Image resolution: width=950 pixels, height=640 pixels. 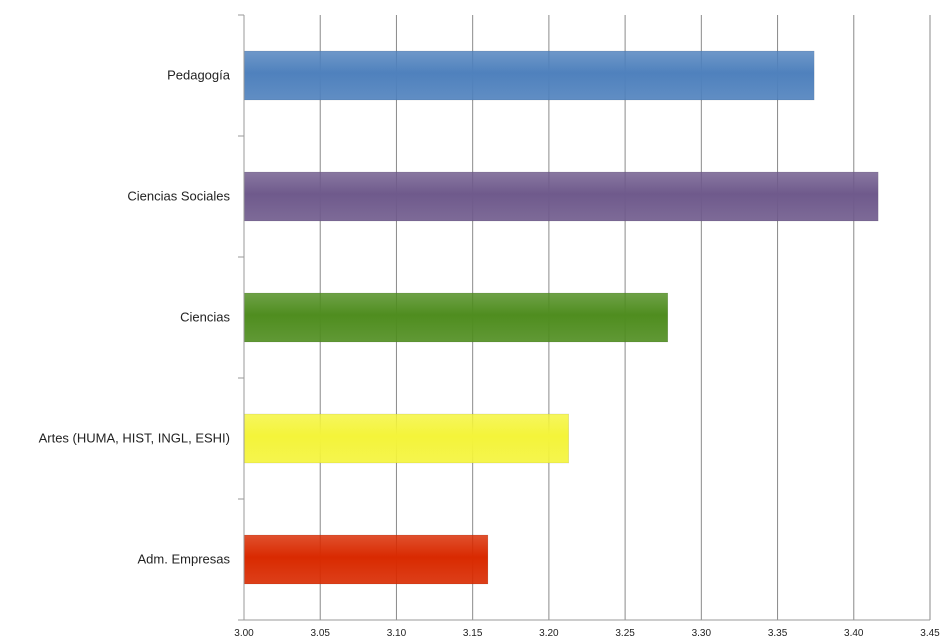 I want to click on x-tick-label: 3.45, so click(x=930, y=633).